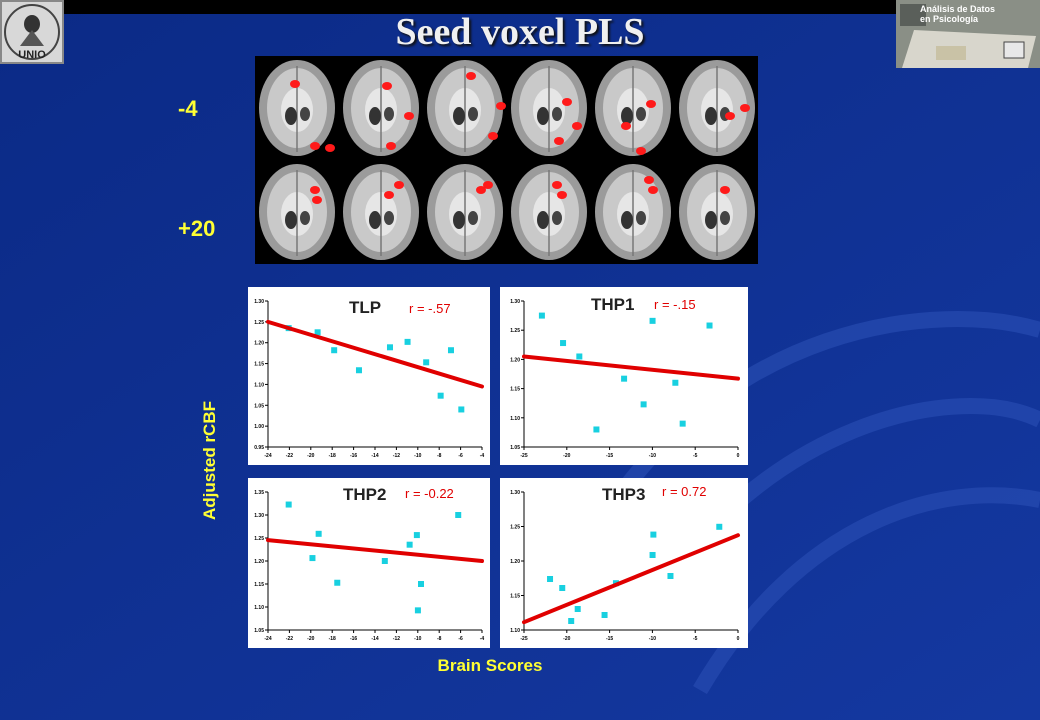 The height and width of the screenshot is (720, 1040). What do you see at coordinates (738, 639) in the screenshot?
I see `x-tick-label: 0` at bounding box center [738, 639].